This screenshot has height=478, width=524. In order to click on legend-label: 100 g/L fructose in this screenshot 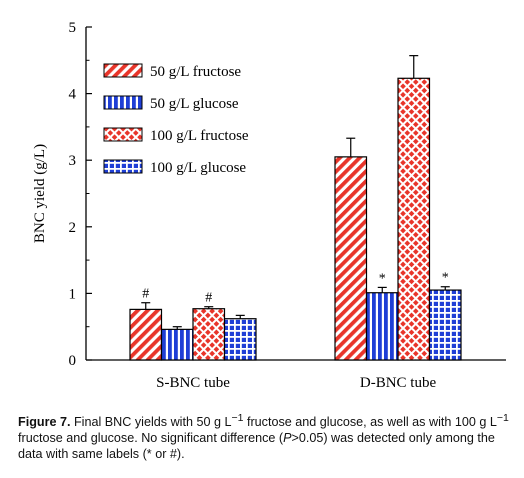, I will do `click(199, 136)`.